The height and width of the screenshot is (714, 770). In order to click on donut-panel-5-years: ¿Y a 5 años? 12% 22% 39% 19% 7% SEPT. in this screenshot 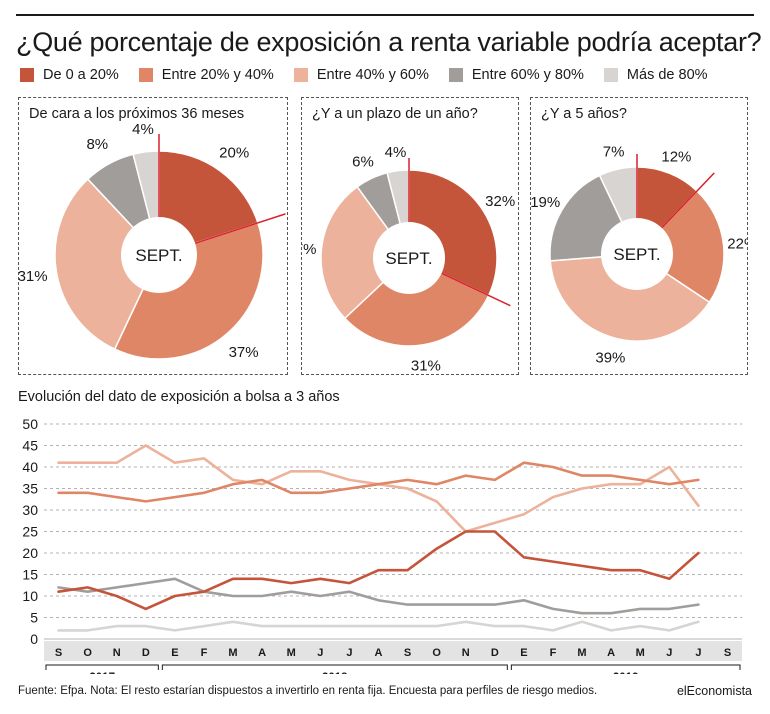, I will do `click(639, 236)`.